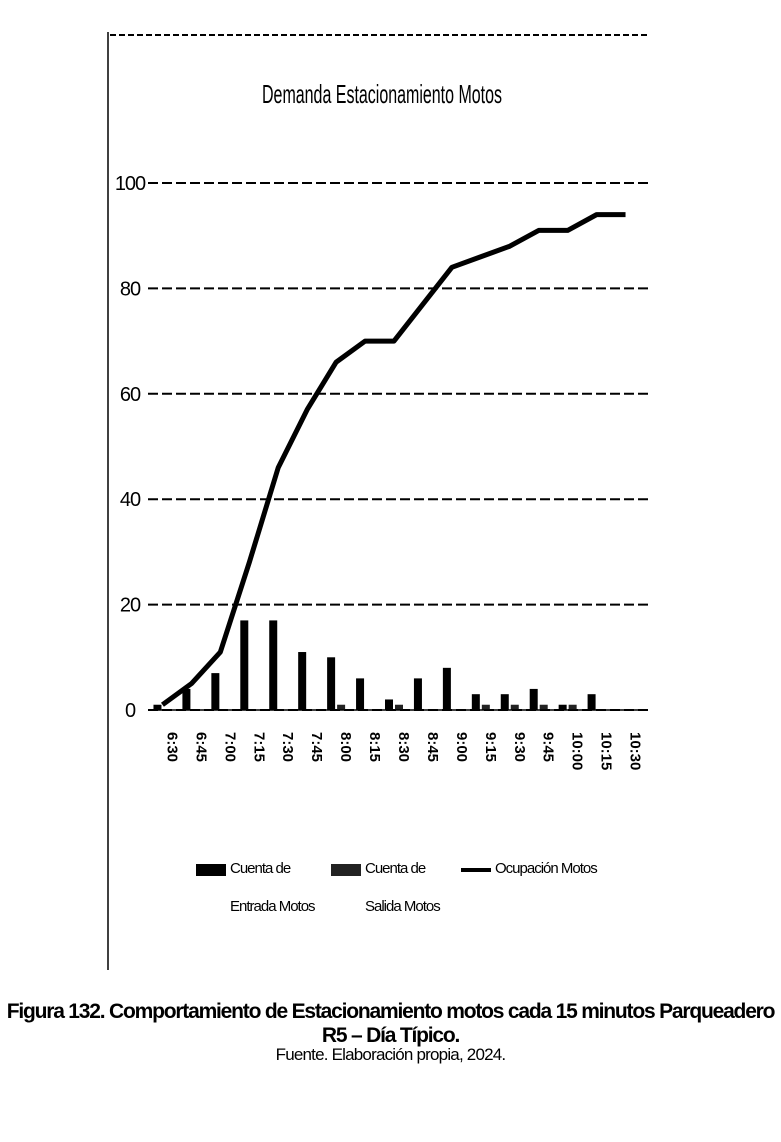 The image size is (781, 1142). I want to click on legend-label: Cuenta de Entrada Motos, so click(273, 887).